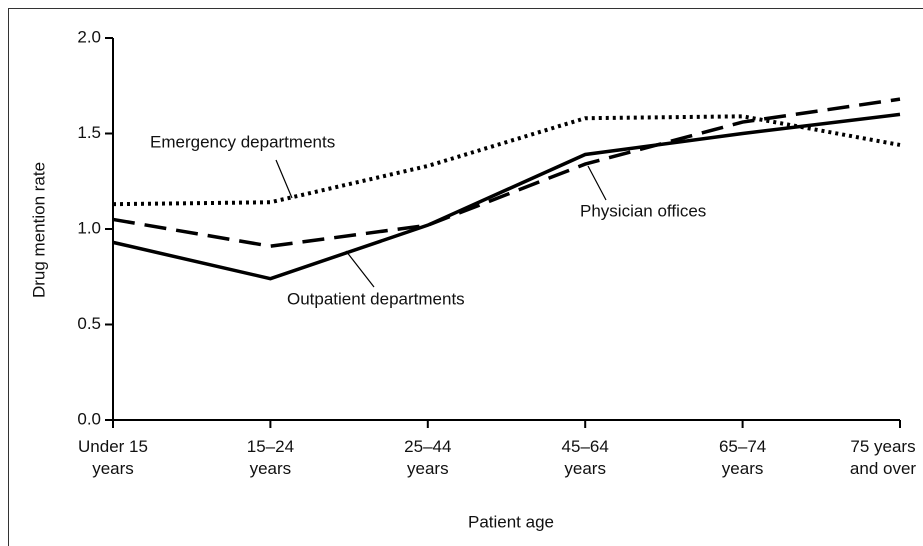 The height and width of the screenshot is (546, 923). Describe the element at coordinates (89, 132) in the screenshot. I see `y-tick-label: 1.5` at that location.